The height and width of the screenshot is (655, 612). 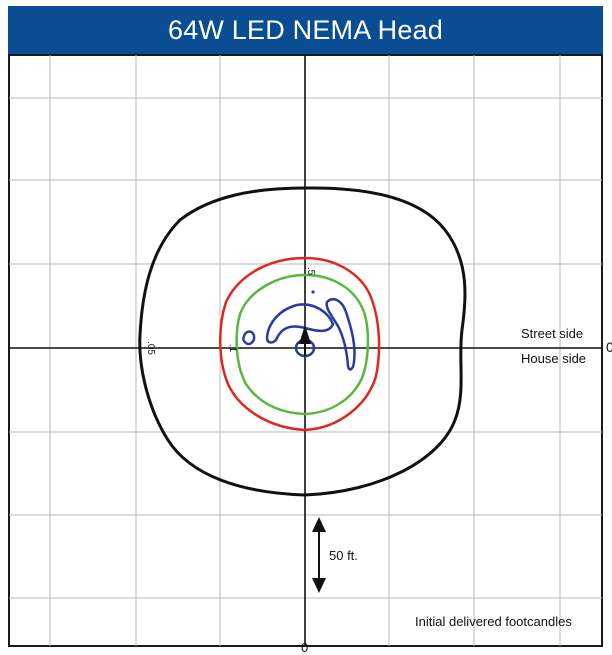 I want to click on house-side-label: House side, so click(x=554, y=358).